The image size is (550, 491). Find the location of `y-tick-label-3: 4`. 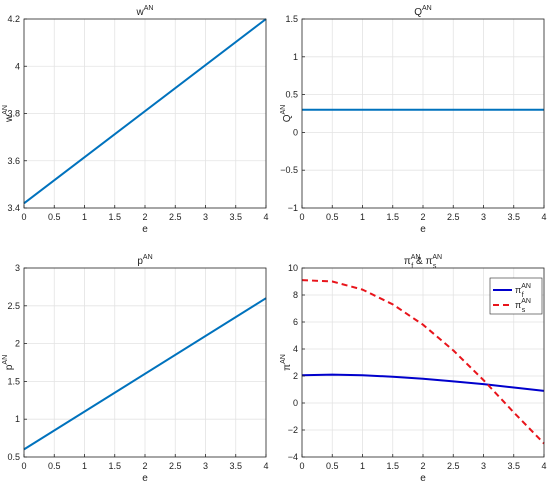

y-tick-label-3: 4 is located at coordinates (17, 66).